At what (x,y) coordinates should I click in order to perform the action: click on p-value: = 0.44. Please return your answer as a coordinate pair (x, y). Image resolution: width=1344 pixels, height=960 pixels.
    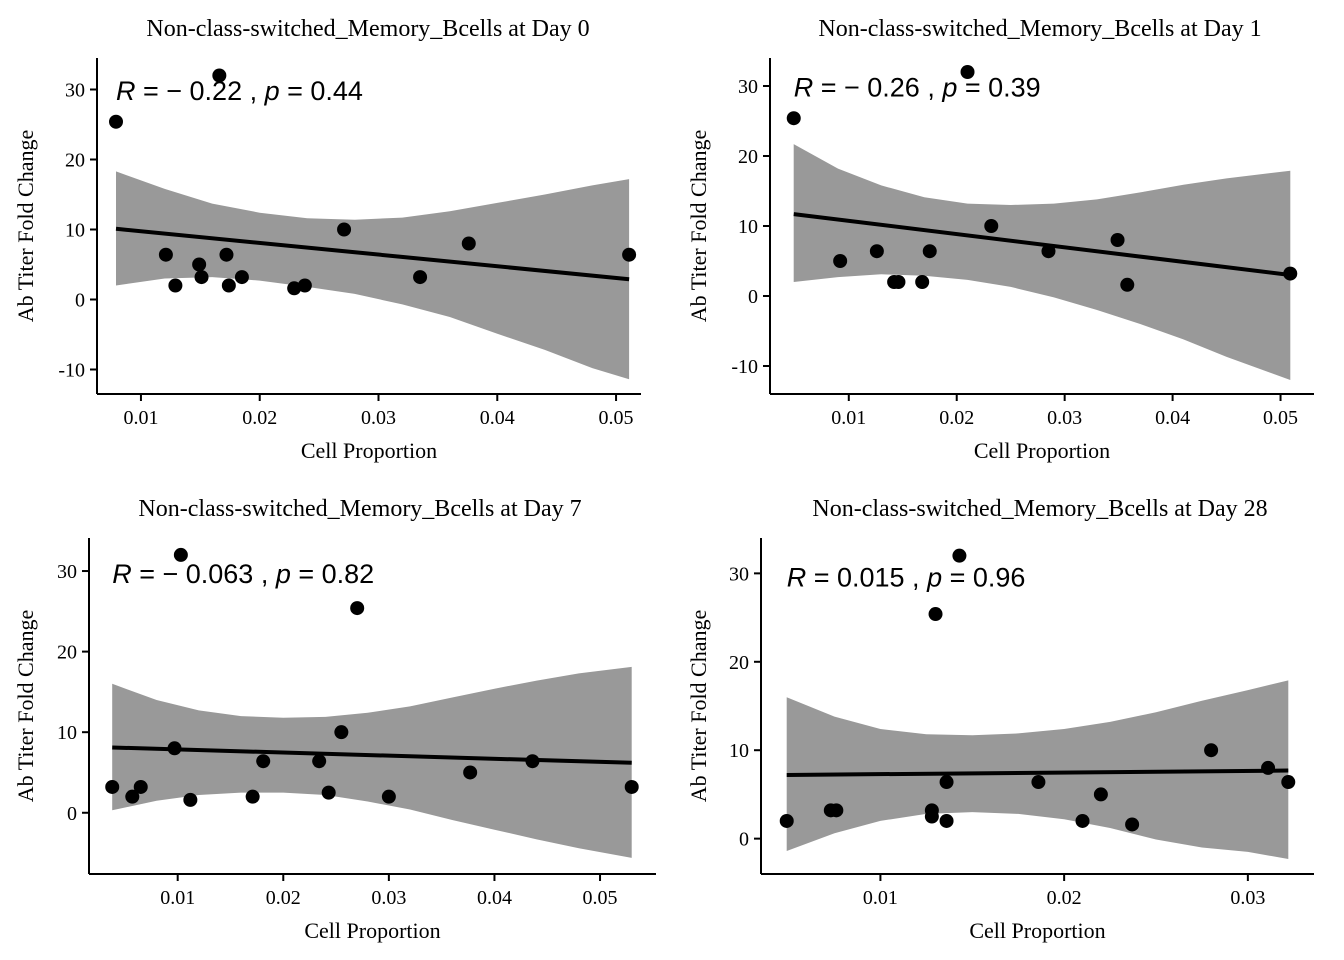
    Looking at the image, I should click on (321, 91).